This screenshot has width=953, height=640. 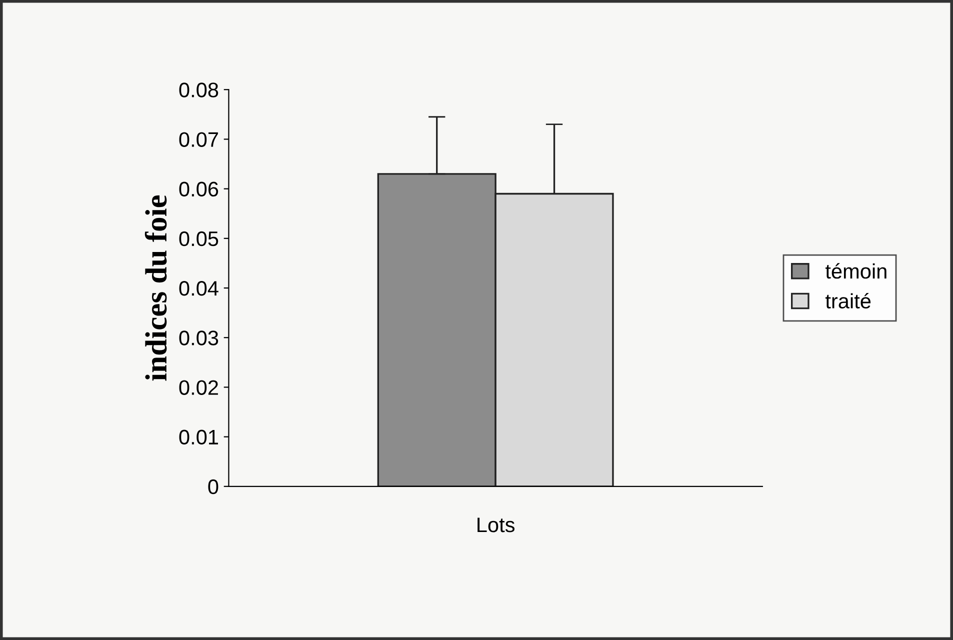 What do you see at coordinates (855, 271) in the screenshot?
I see `legend-label: témoin` at bounding box center [855, 271].